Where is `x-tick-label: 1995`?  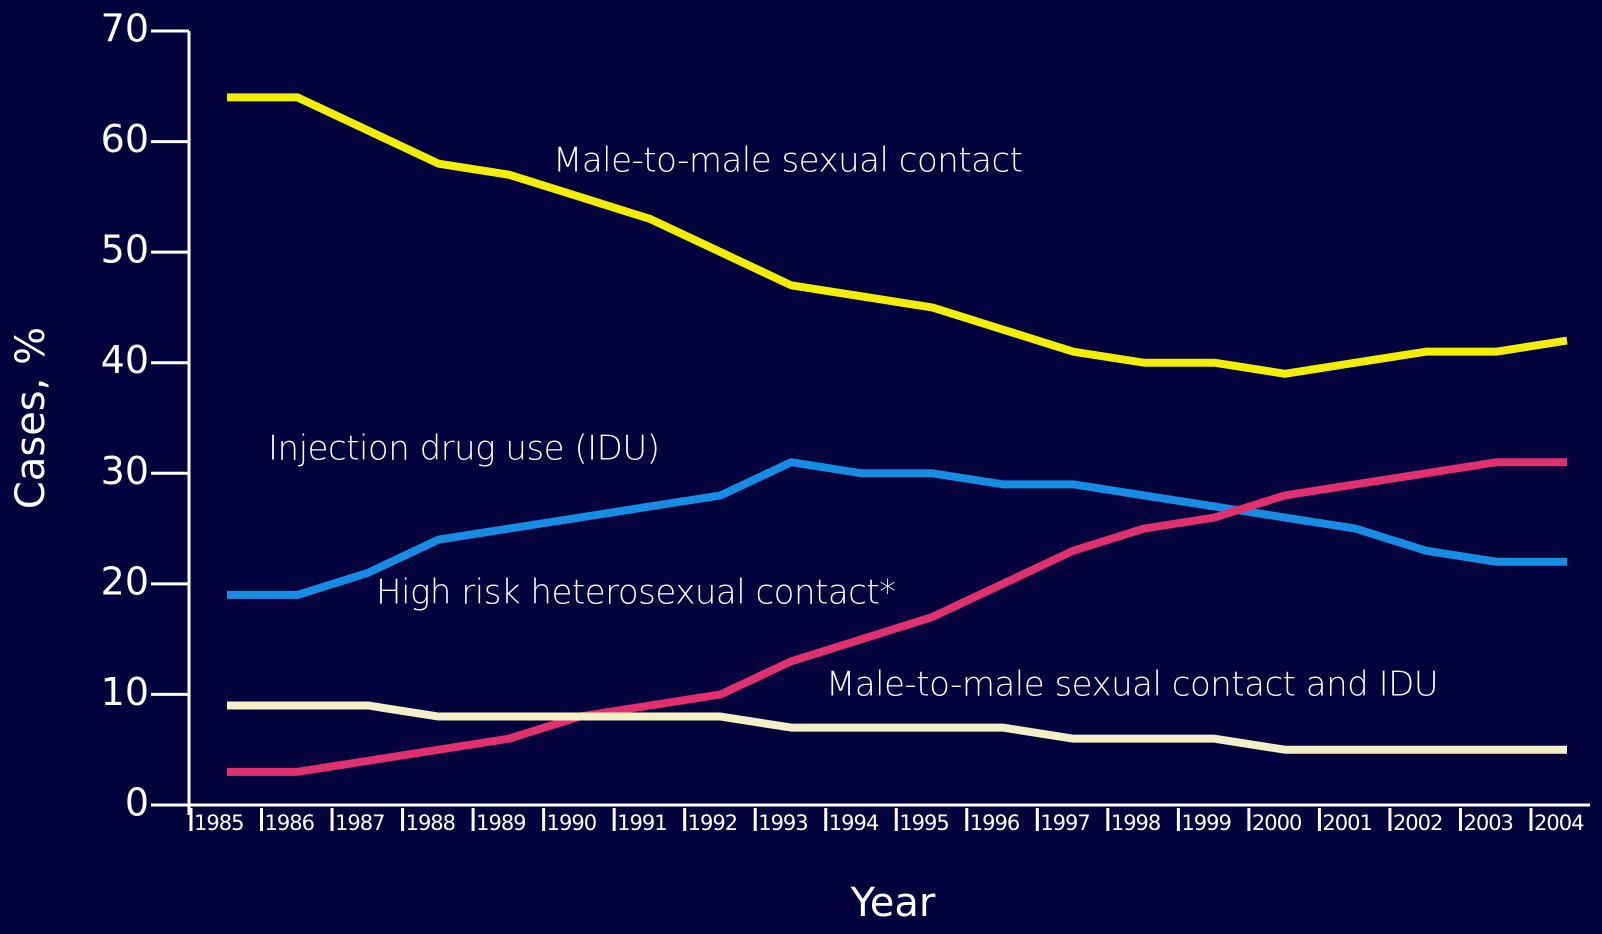 x-tick-label: 1995 is located at coordinates (923, 823).